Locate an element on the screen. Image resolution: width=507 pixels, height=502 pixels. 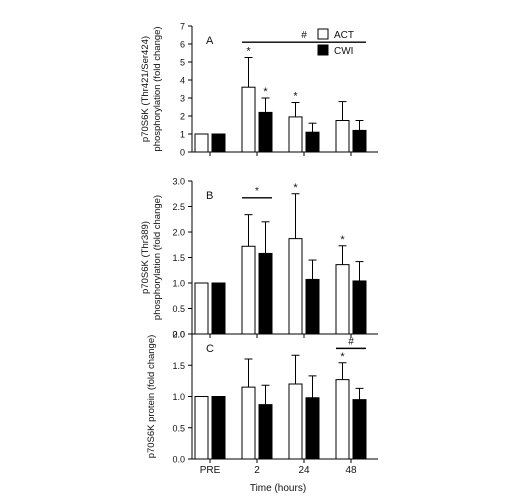
y-axis-title-line1: p70S6K (Thr421/Ser424) is located at coordinates (145, 89).